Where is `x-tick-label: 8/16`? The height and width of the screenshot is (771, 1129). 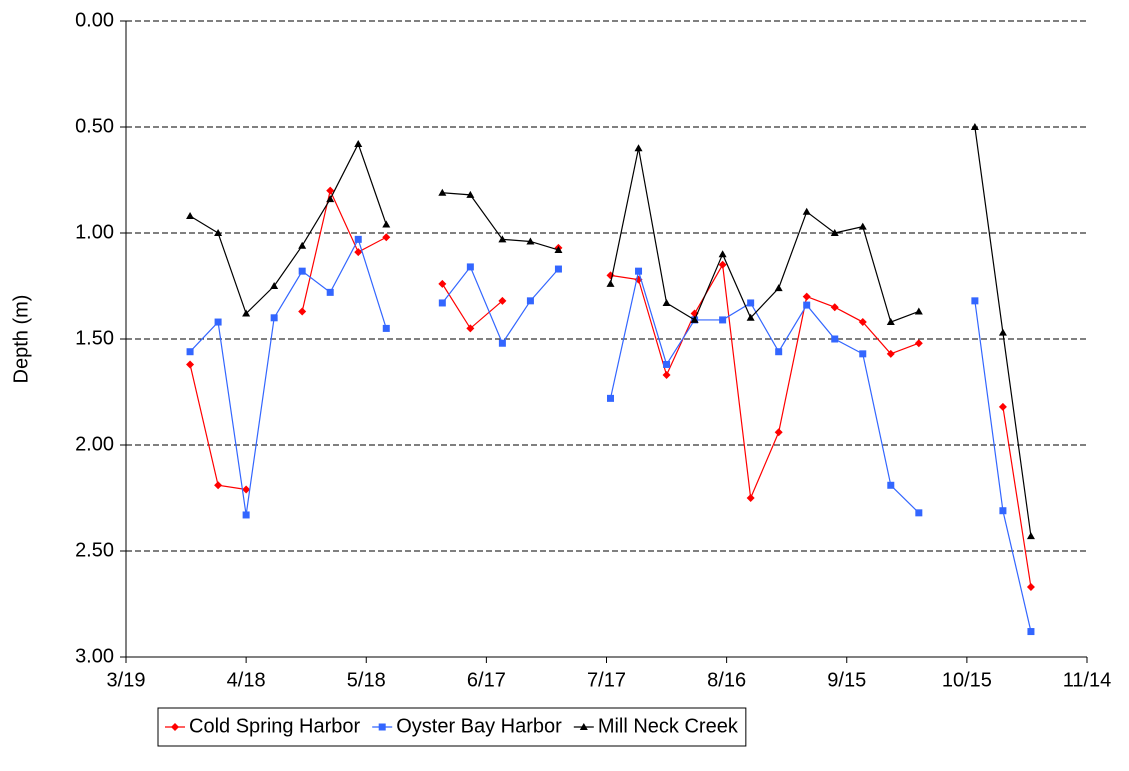
x-tick-label: 8/16 is located at coordinates (726, 680).